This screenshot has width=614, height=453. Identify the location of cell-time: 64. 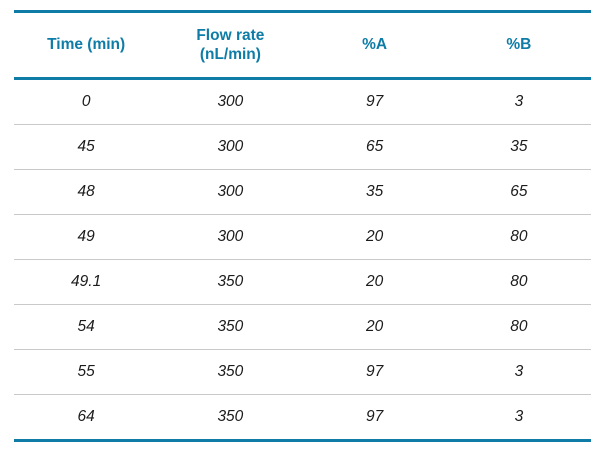
(86, 418).